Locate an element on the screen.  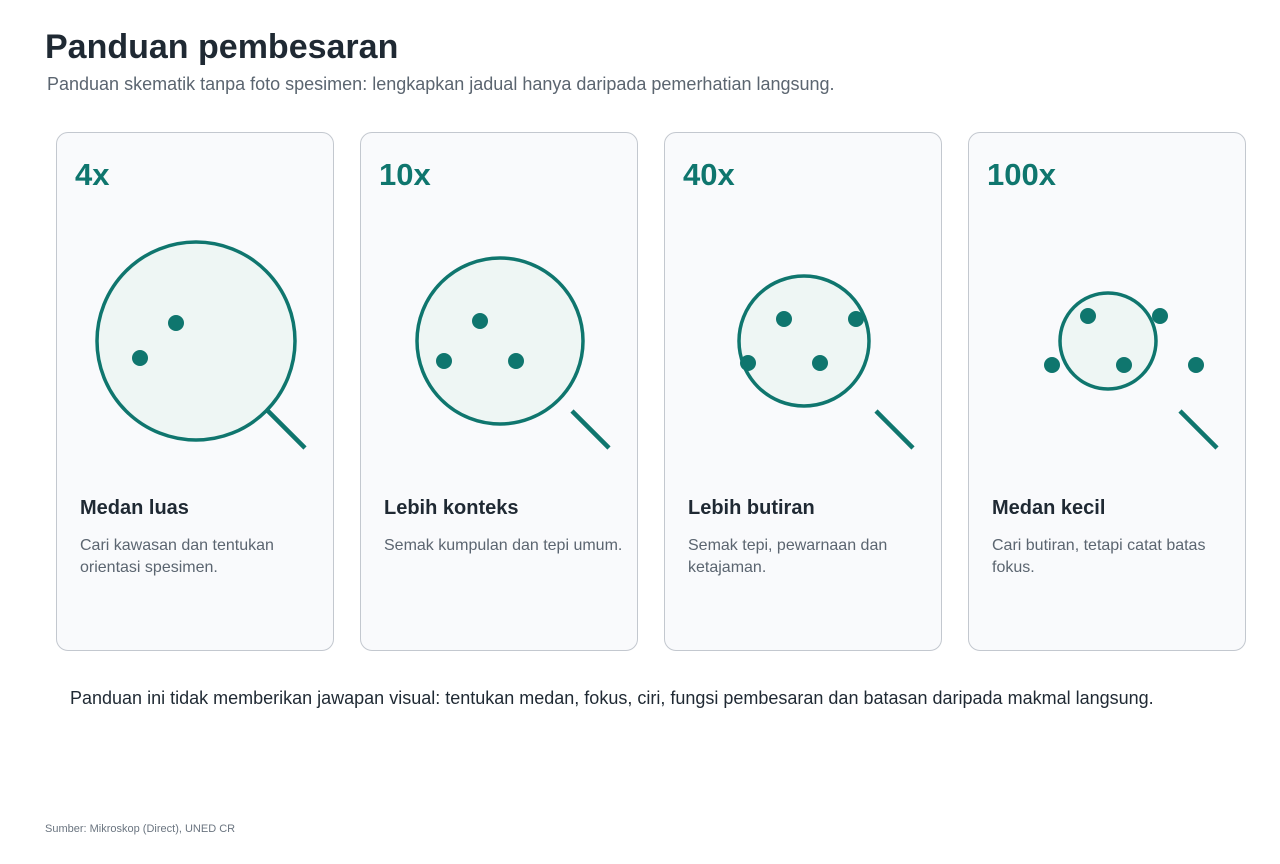
card-heading: Lebih konteks is located at coordinates (451, 508).